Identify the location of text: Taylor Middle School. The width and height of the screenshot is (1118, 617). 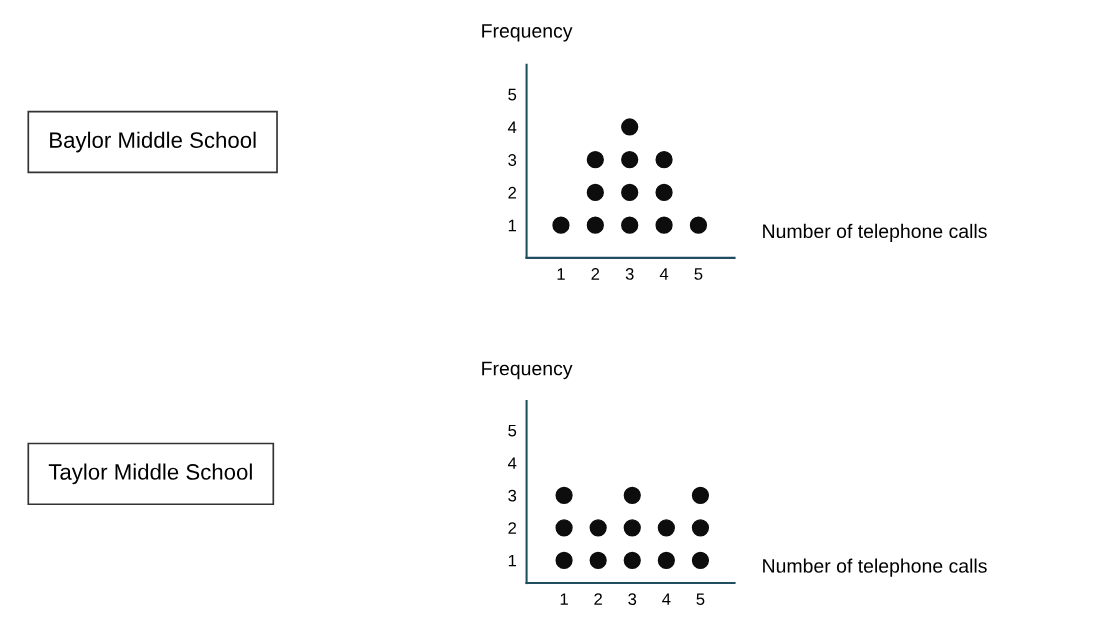
(150, 474).